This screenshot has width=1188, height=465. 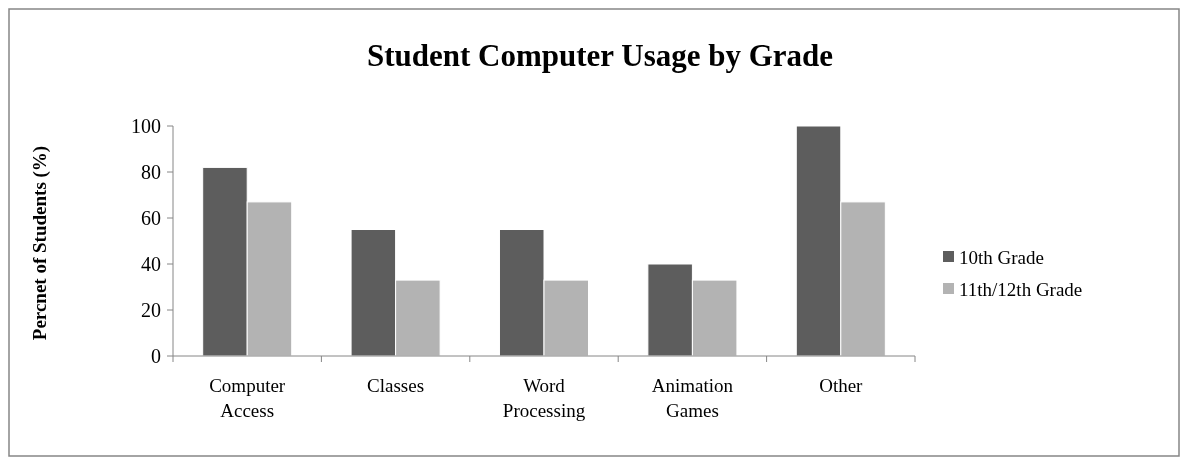 What do you see at coordinates (600, 55) in the screenshot?
I see `chart-title: Student Computer Usage by Grade` at bounding box center [600, 55].